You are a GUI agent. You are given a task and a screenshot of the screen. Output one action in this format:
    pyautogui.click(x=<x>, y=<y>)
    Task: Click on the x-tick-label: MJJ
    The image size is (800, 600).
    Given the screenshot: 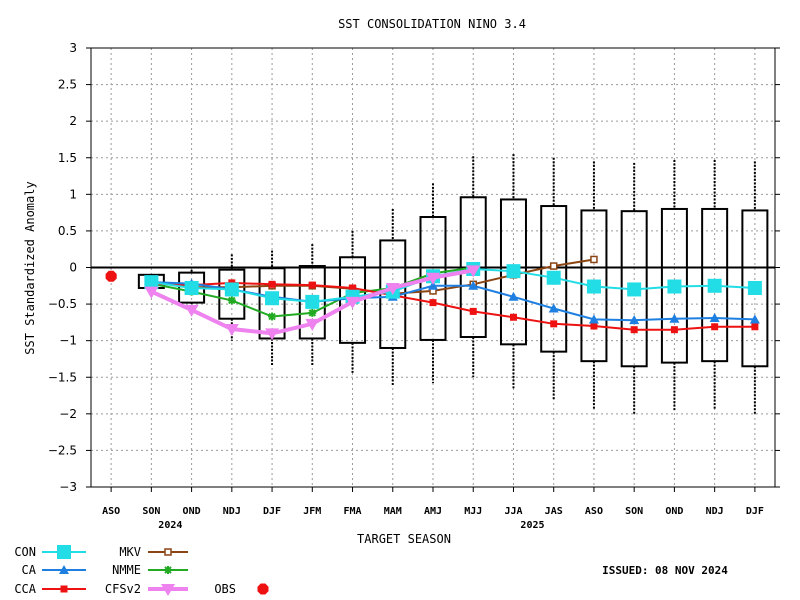 What is the action you would take?
    pyautogui.click(x=473, y=511)
    